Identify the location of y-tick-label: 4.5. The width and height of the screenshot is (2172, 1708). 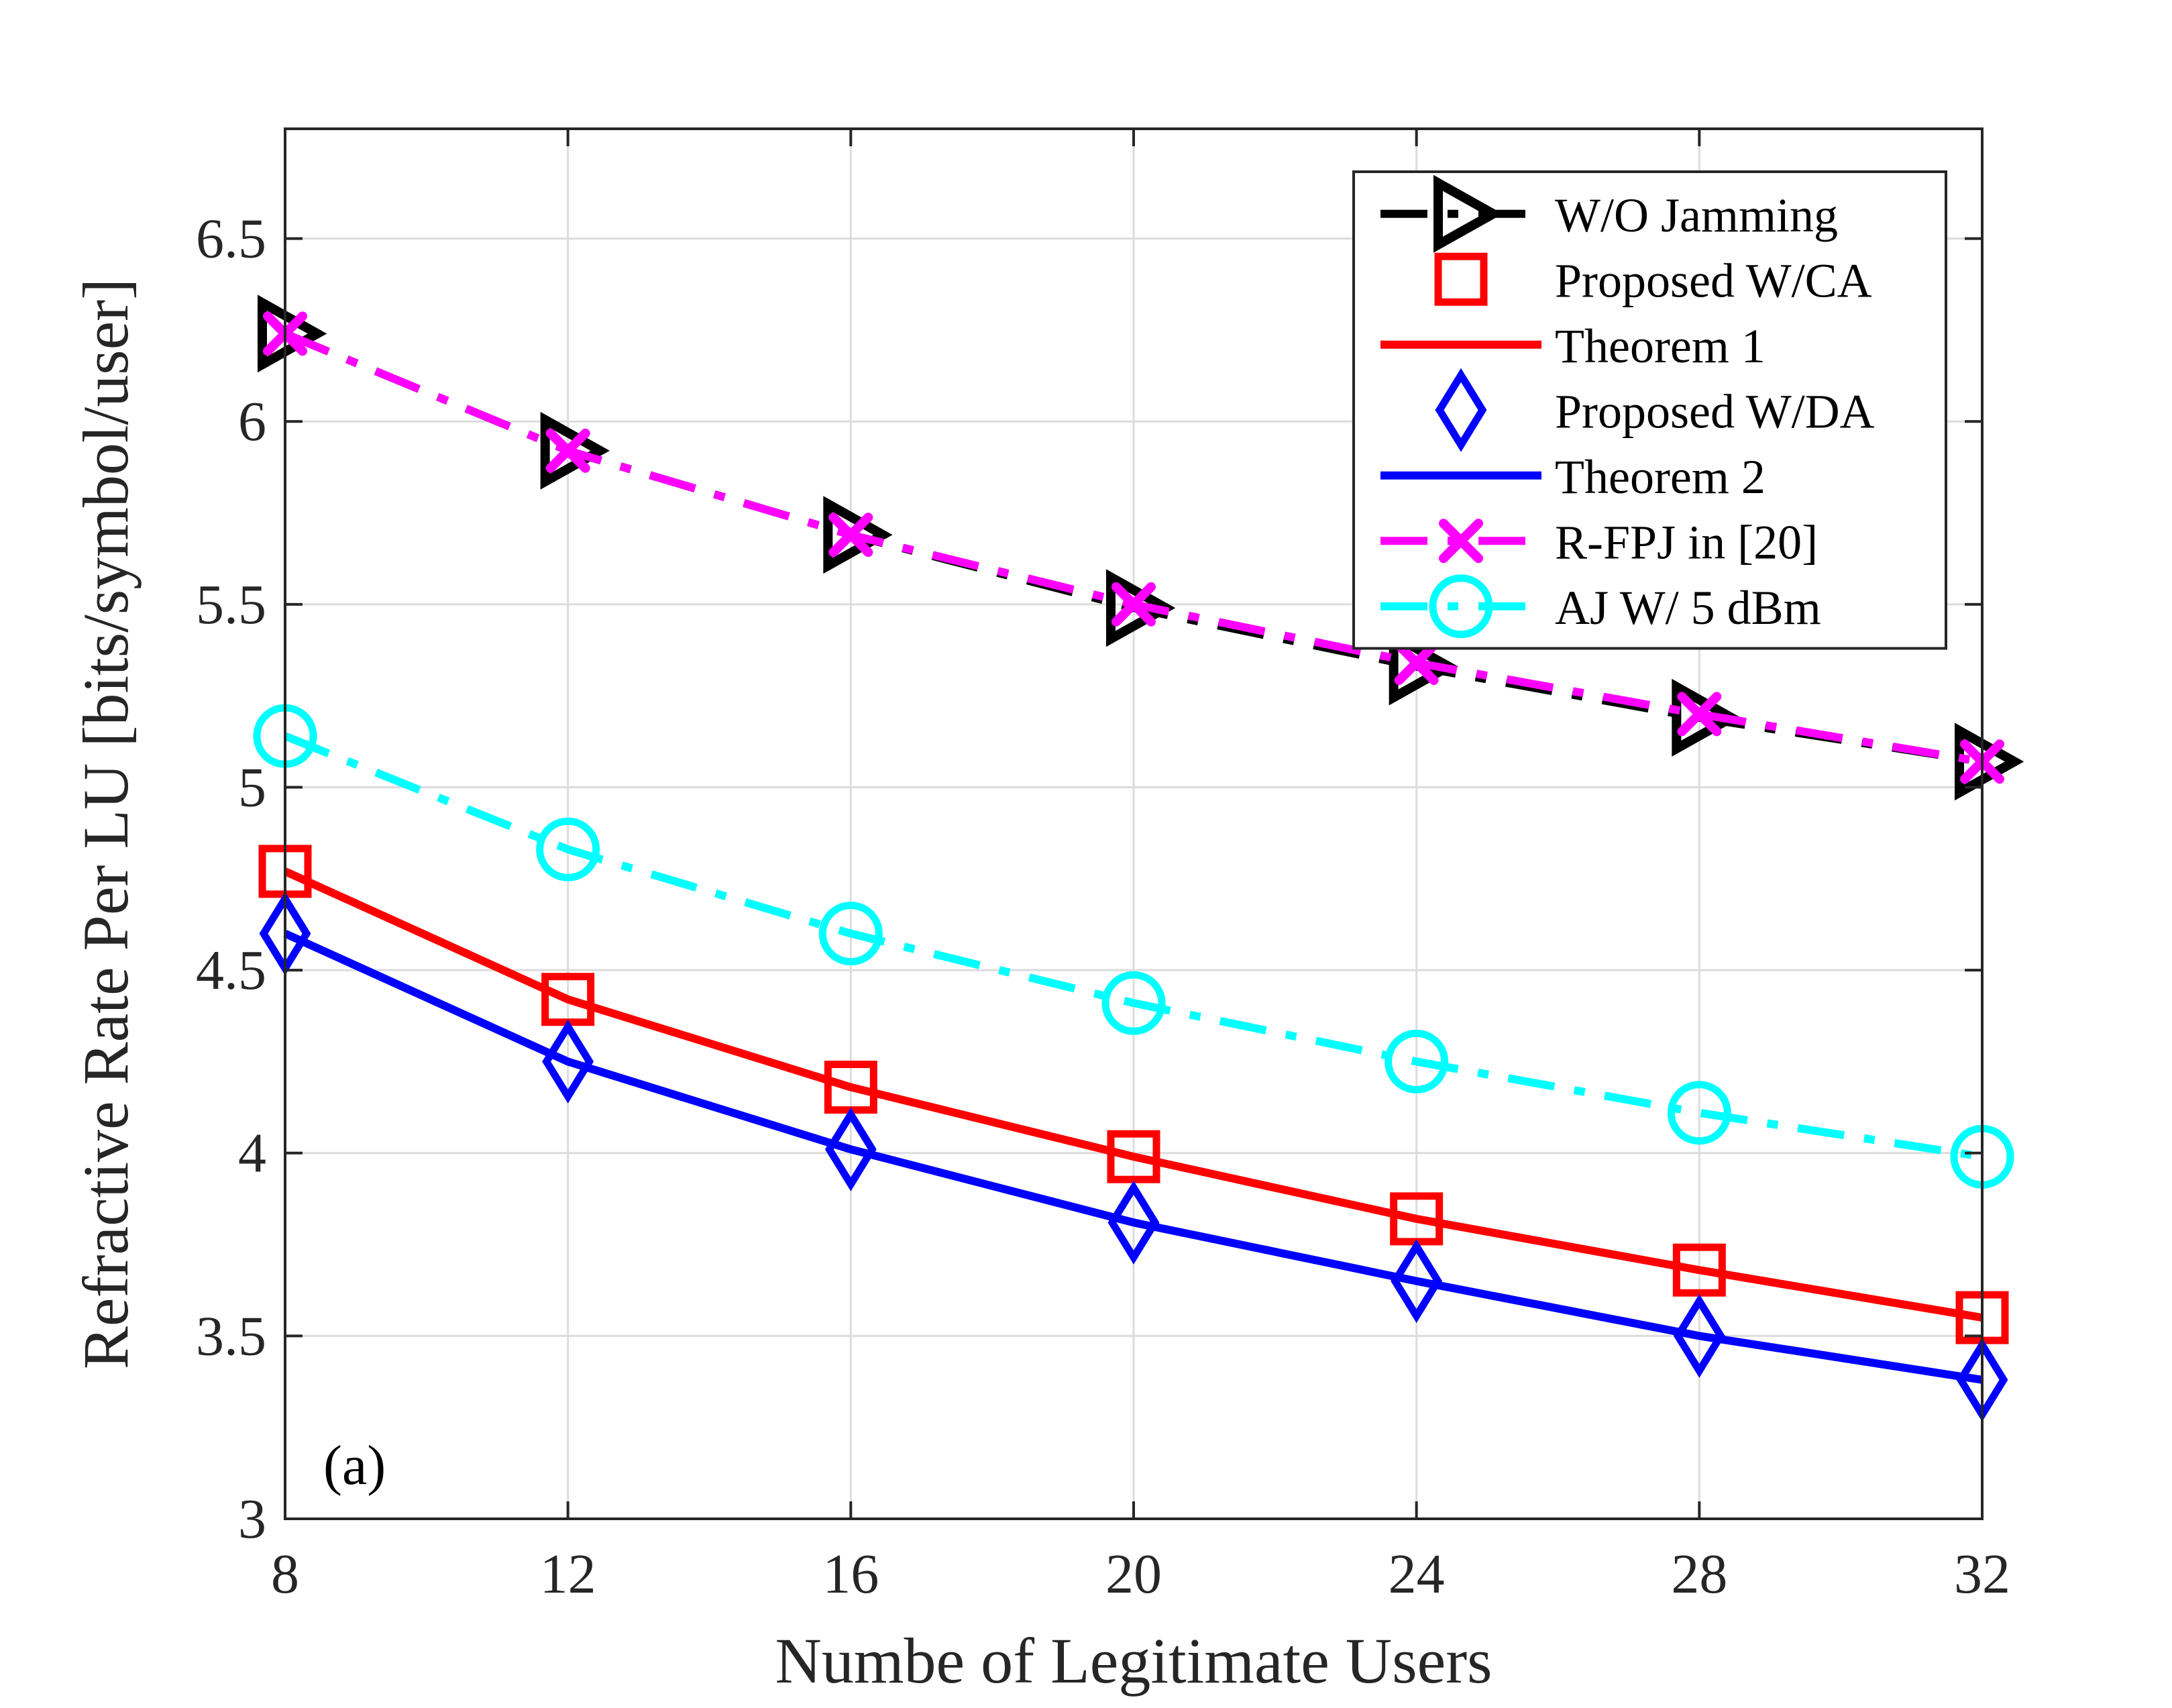
(231, 971).